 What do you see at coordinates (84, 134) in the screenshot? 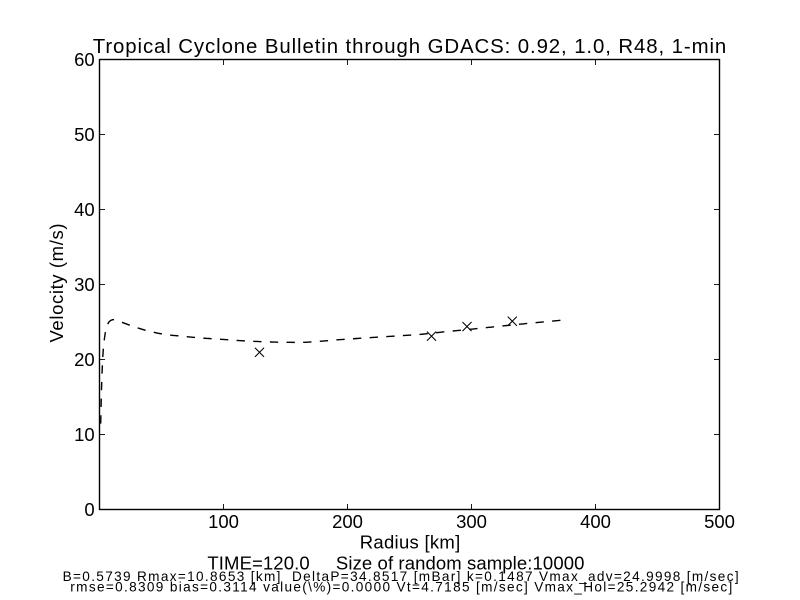
I see `svg-text: 50` at bounding box center [84, 134].